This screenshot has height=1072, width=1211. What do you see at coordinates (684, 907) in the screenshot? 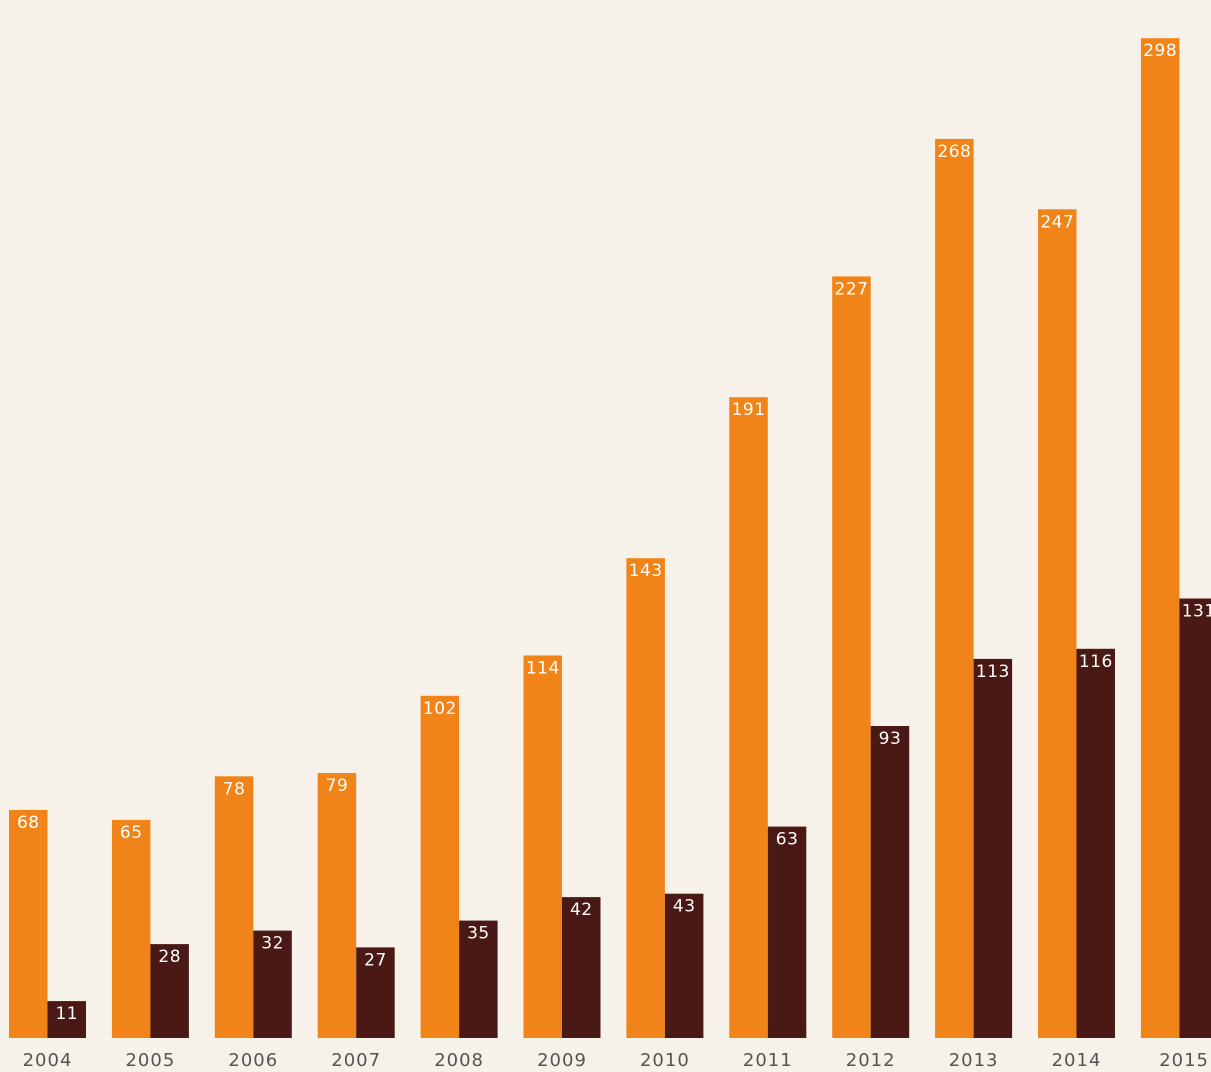
I see `data-label-2010-series-2: 43` at bounding box center [684, 907].